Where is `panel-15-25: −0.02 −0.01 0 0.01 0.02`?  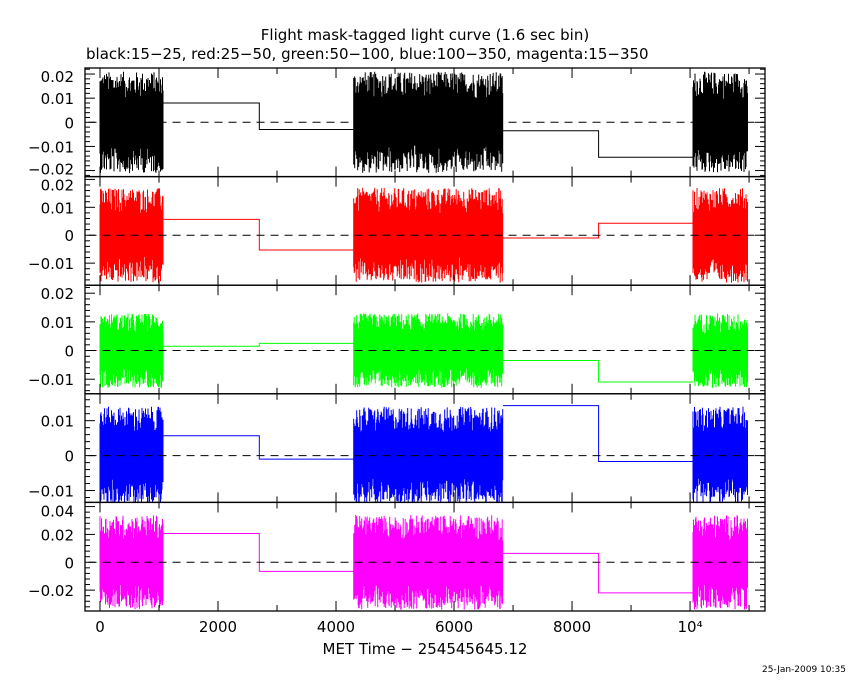 panel-15-25: −0.02 −0.01 0 0.01 0.02 is located at coordinates (397, 123).